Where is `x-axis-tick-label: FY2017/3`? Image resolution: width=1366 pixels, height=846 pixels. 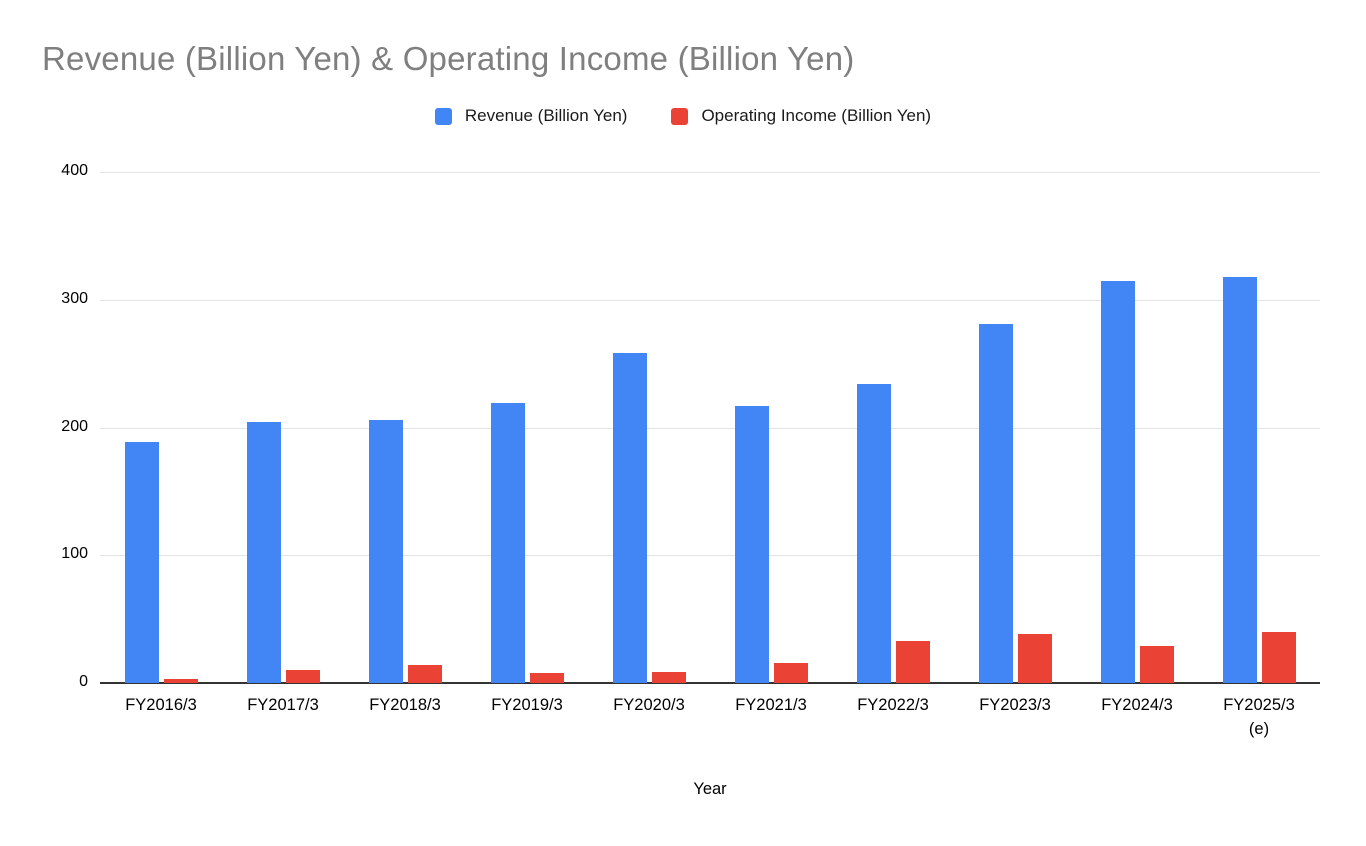 x-axis-tick-label: FY2017/3 is located at coordinates (283, 705).